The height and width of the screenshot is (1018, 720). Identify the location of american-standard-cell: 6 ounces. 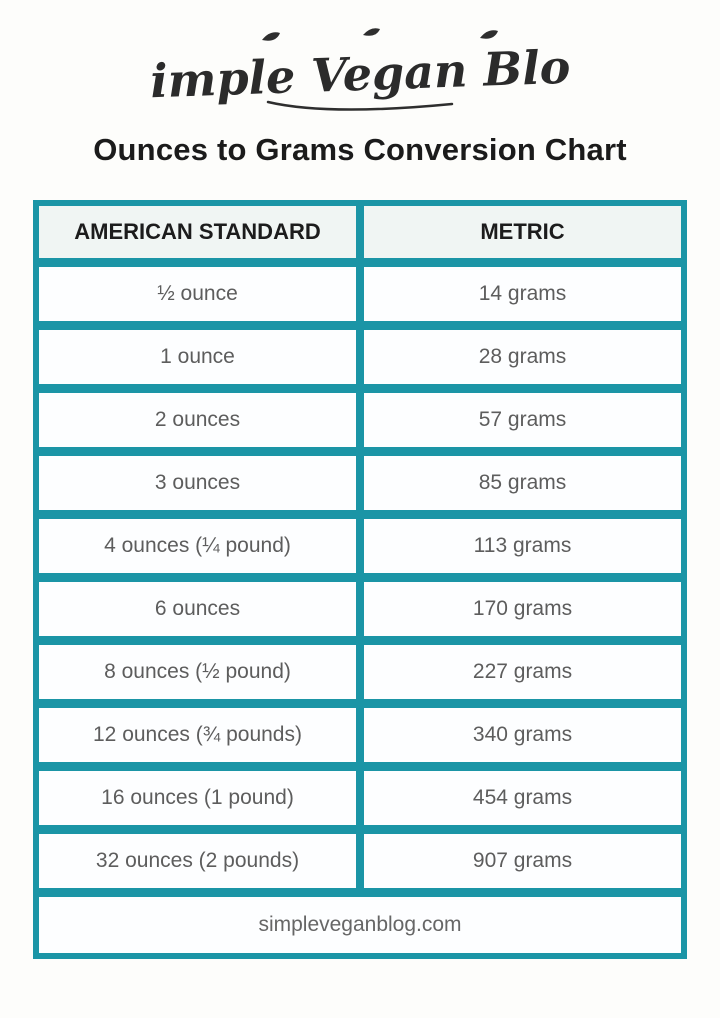
(197, 609).